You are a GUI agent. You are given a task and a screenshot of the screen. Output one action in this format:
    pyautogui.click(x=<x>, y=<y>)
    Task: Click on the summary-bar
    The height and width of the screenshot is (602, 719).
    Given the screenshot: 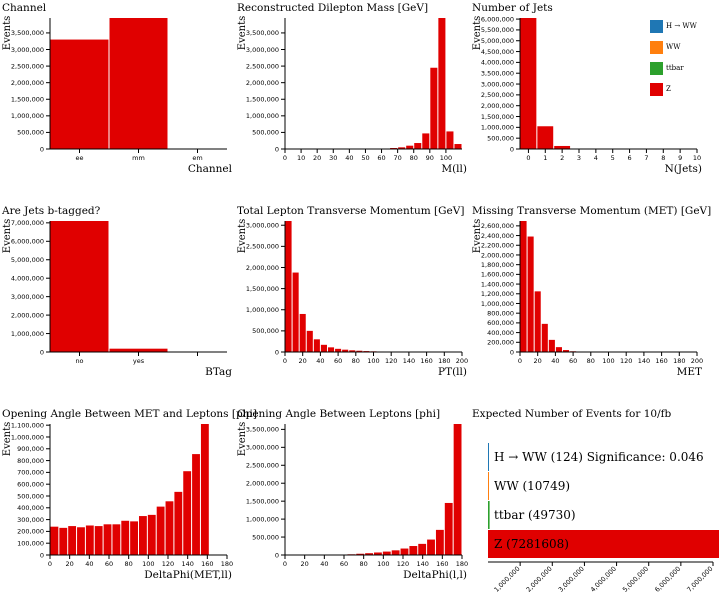 What is the action you would take?
    pyautogui.click(x=488, y=486)
    